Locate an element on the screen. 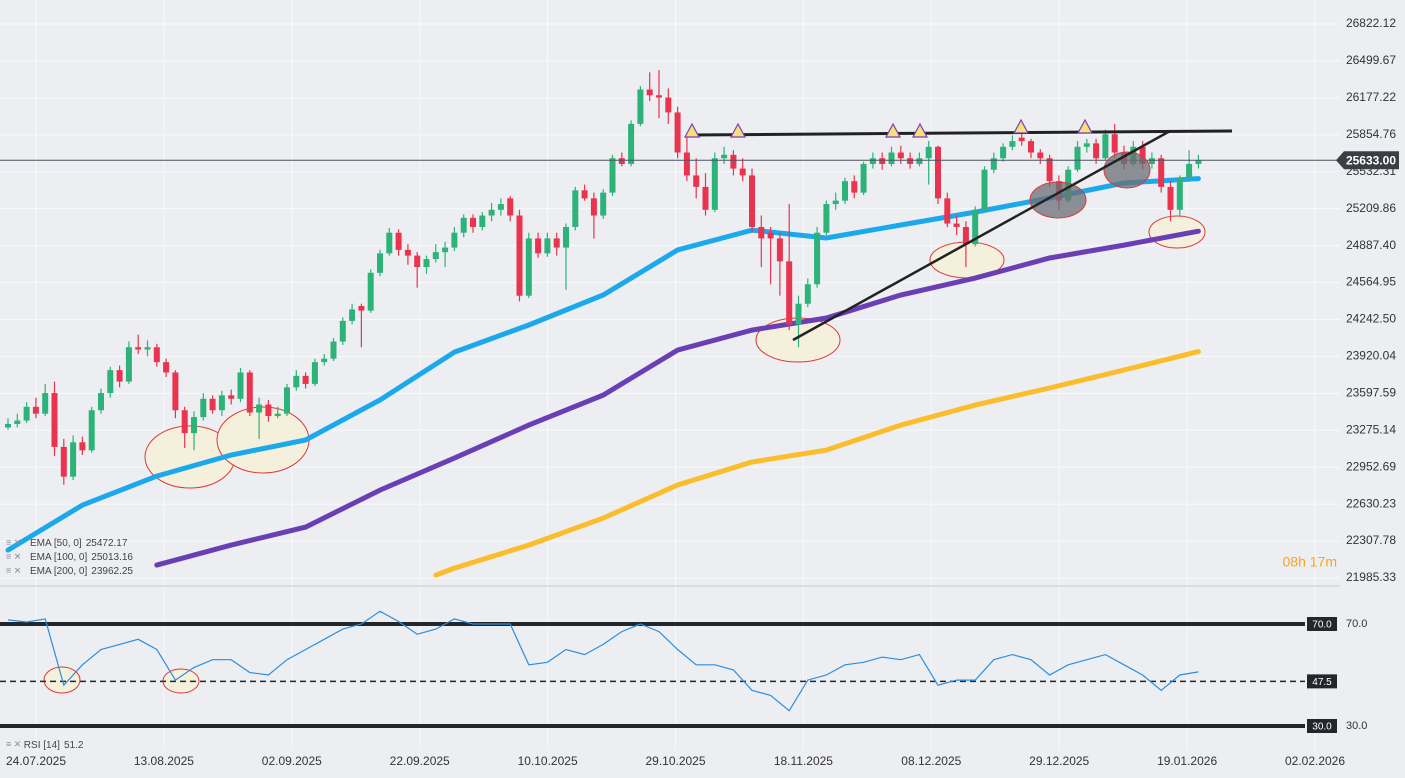 The image size is (1405, 778). y-tick-label: 22307.78 is located at coordinates (1371, 540).